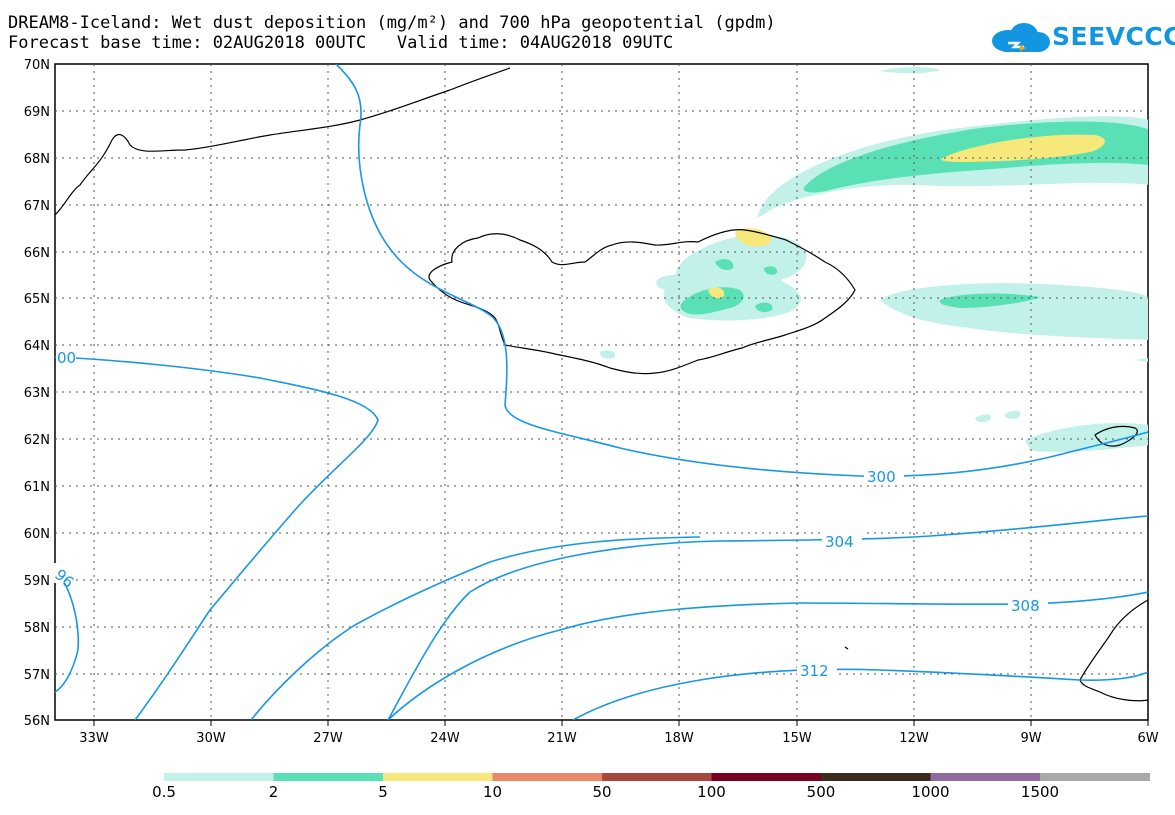 This screenshot has height=815, width=1175. I want to click on contour-label-304: 304, so click(839, 542).